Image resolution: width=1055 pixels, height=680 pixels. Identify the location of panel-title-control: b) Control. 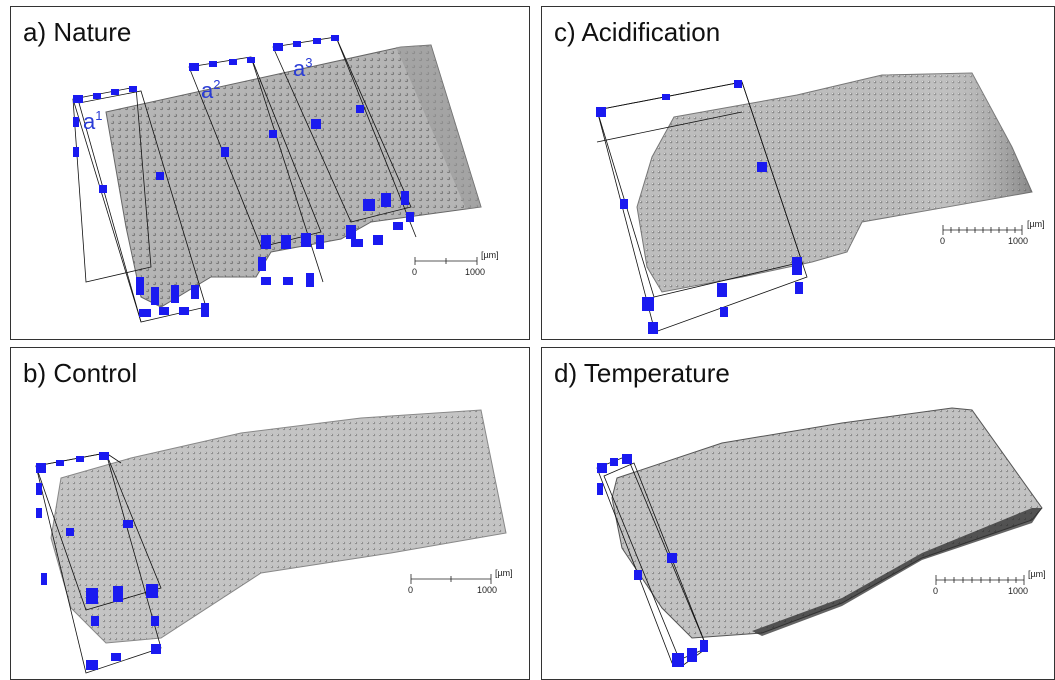
(80, 373).